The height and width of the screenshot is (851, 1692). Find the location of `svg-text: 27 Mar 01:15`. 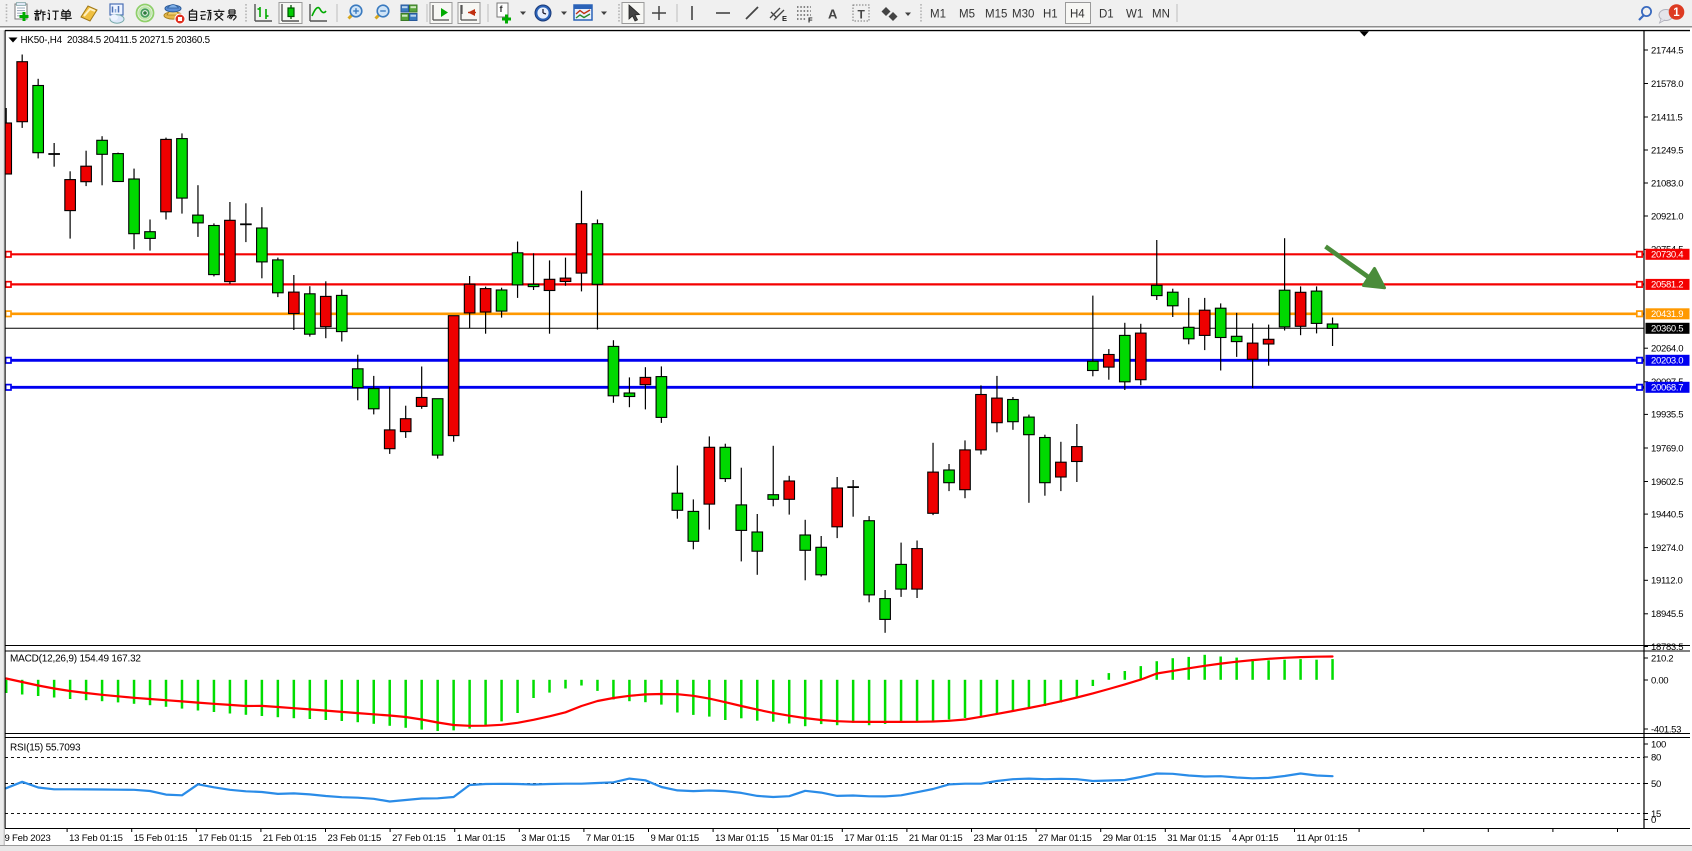

svg-text: 27 Mar 01:15 is located at coordinates (1065, 838).